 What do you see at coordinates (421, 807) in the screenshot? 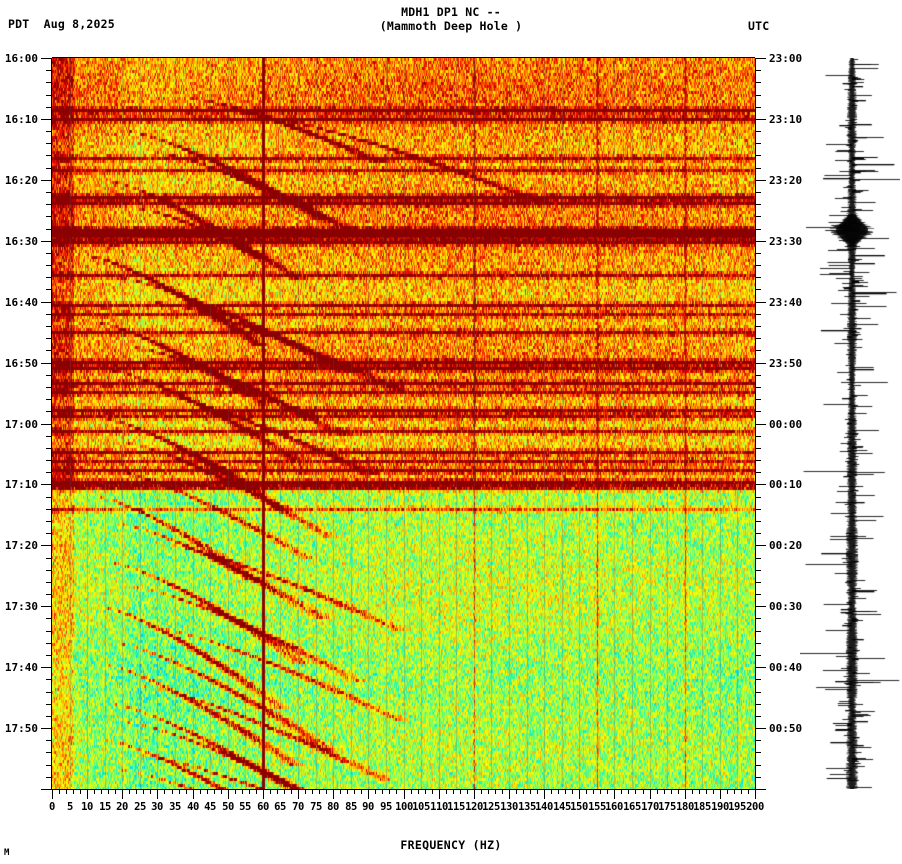
I see `freq-axis-label: 105` at bounding box center [421, 807].